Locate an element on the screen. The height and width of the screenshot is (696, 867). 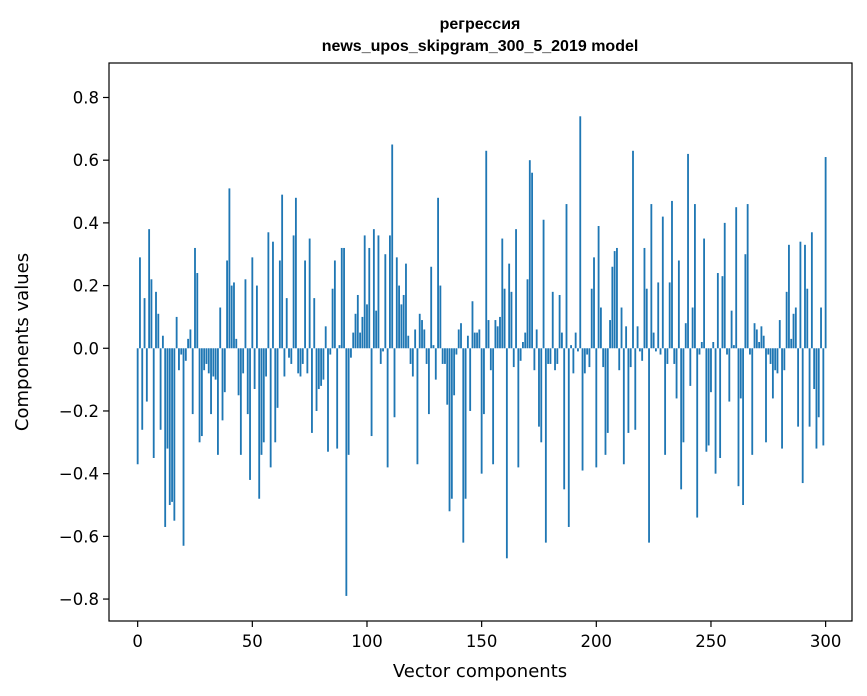
x-tick-label: 0 is located at coordinates (137, 641).